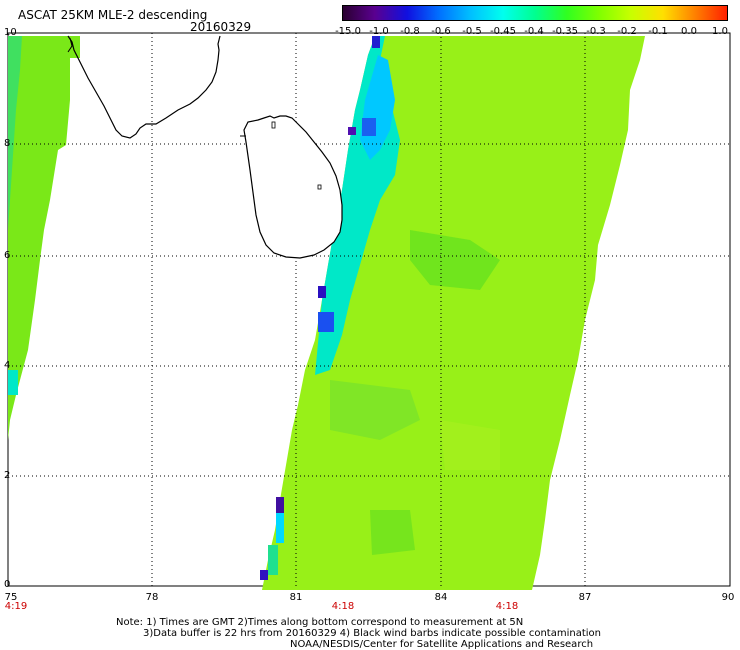 The image size is (740, 650). Describe the element at coordinates (152, 597) in the screenshot. I see `x-tick-78: 78` at that location.